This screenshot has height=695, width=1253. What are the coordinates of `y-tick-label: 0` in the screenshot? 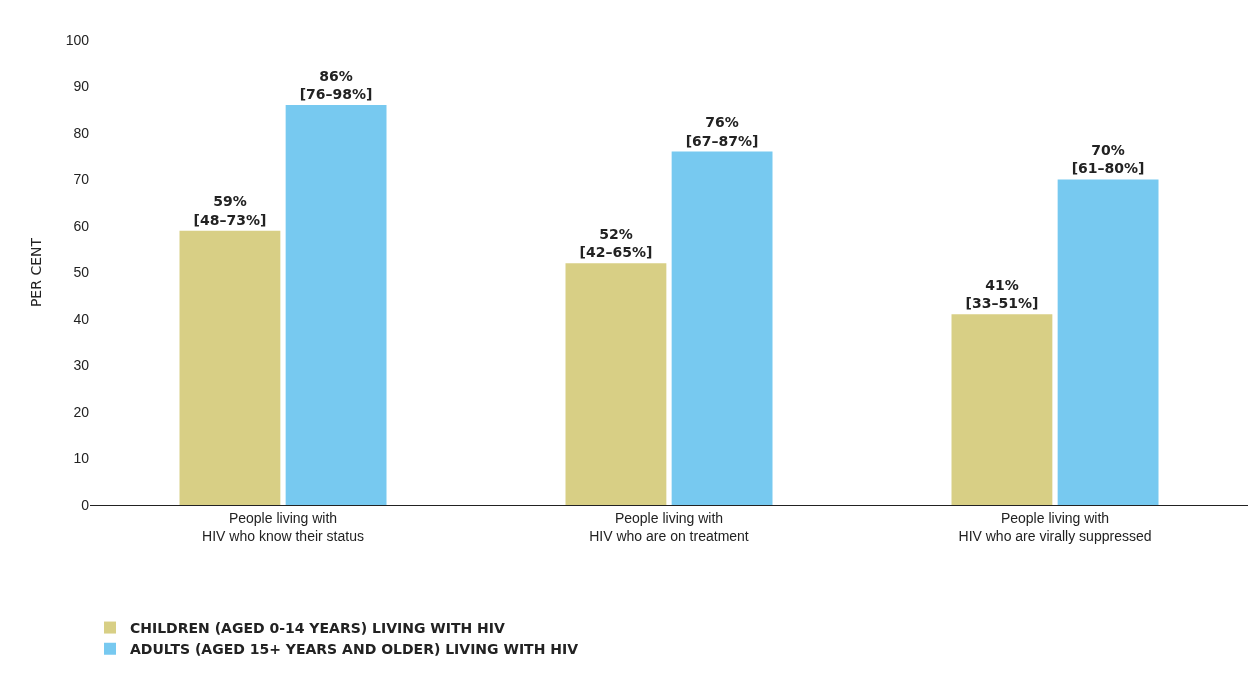 It's located at (85, 504).